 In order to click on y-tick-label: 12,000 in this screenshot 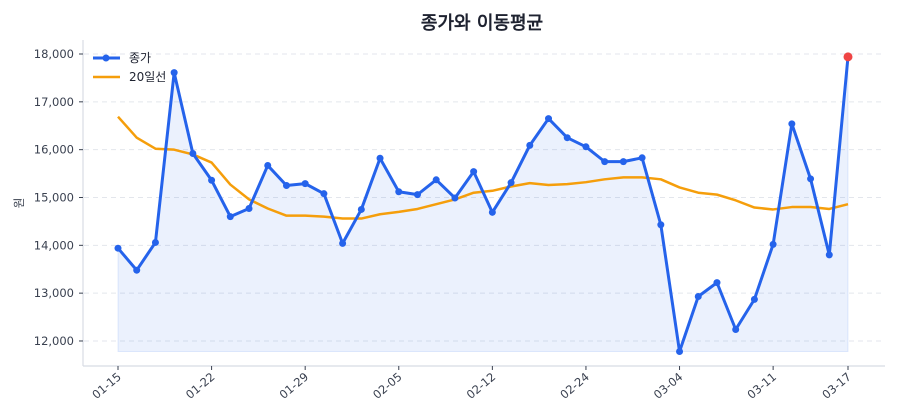, I will do `click(54, 341)`.